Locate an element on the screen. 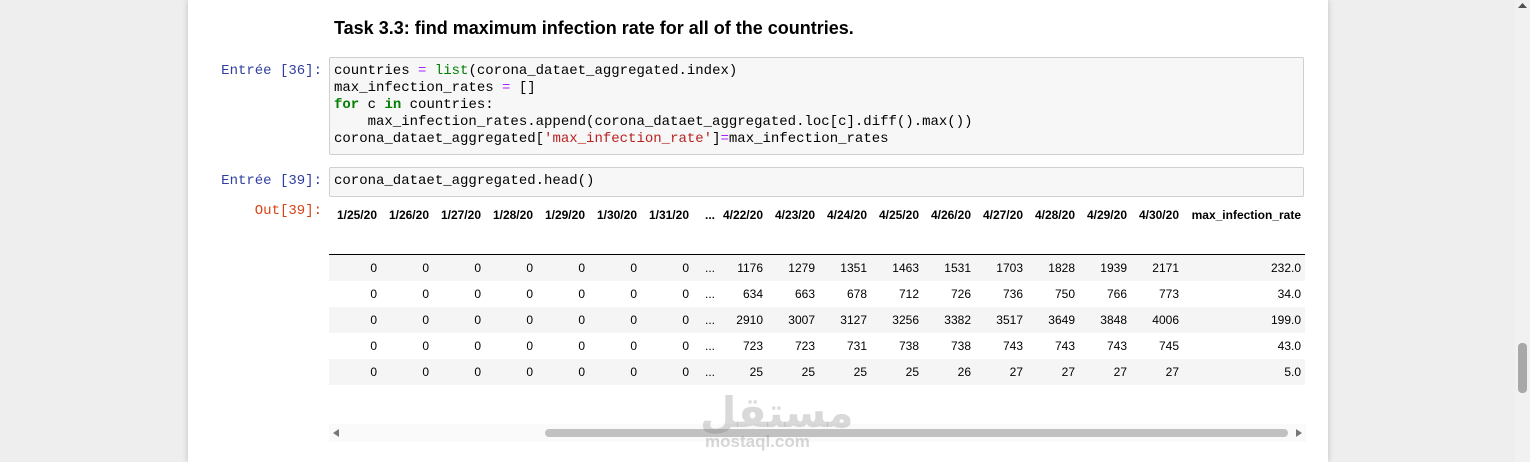  code-token: (corona_dataet_aggregated.index) is located at coordinates (603, 71).